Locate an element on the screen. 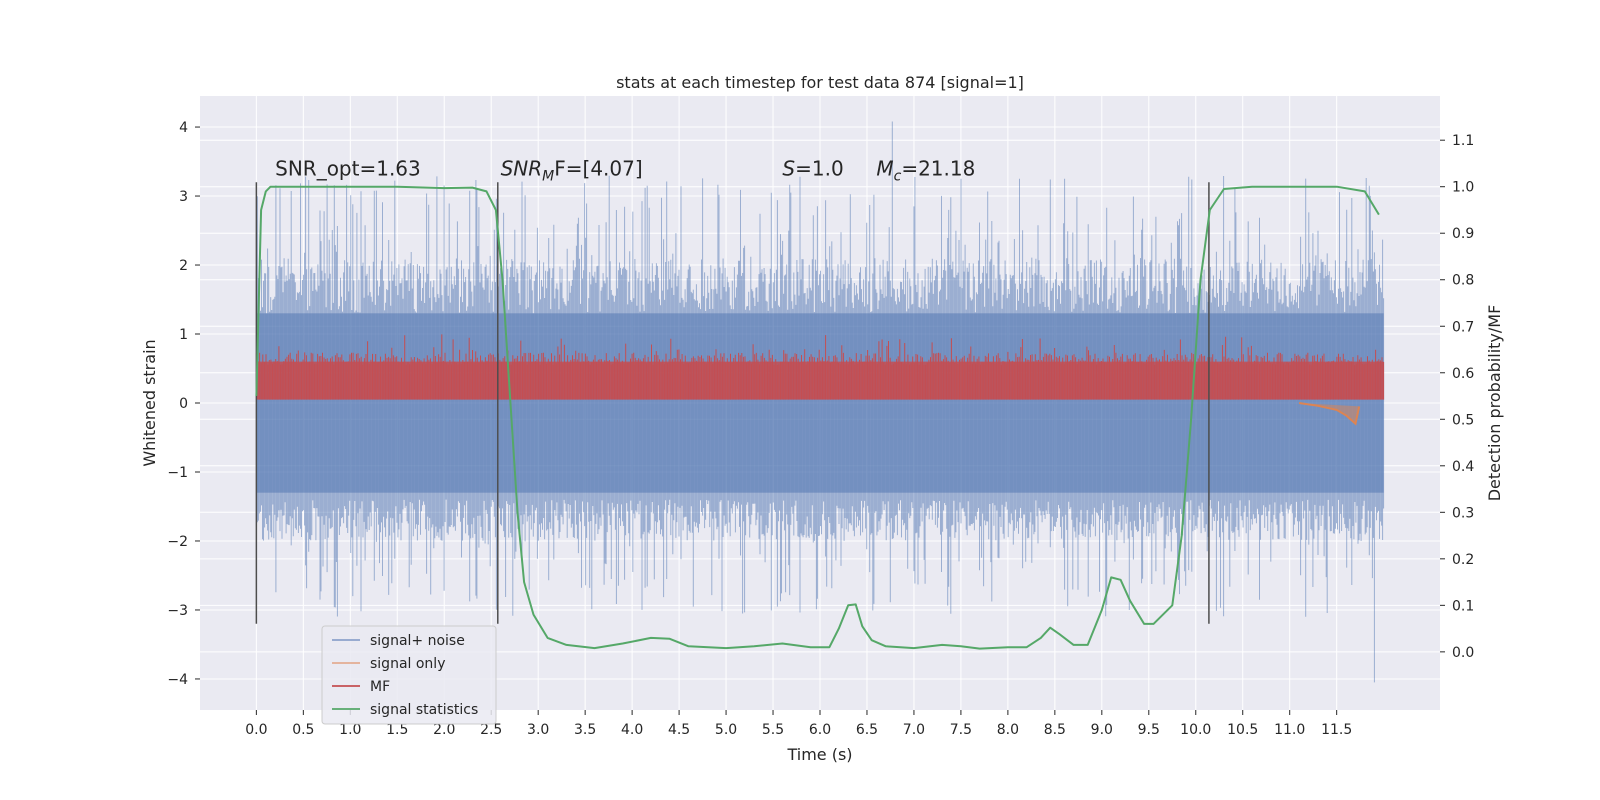  y2-tick-label: 0.6 is located at coordinates (1463, 374).